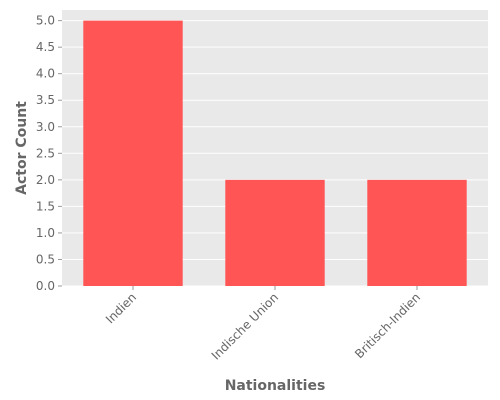 The image size is (500, 400). I want to click on y-tick-label: 3.5, so click(45, 100).